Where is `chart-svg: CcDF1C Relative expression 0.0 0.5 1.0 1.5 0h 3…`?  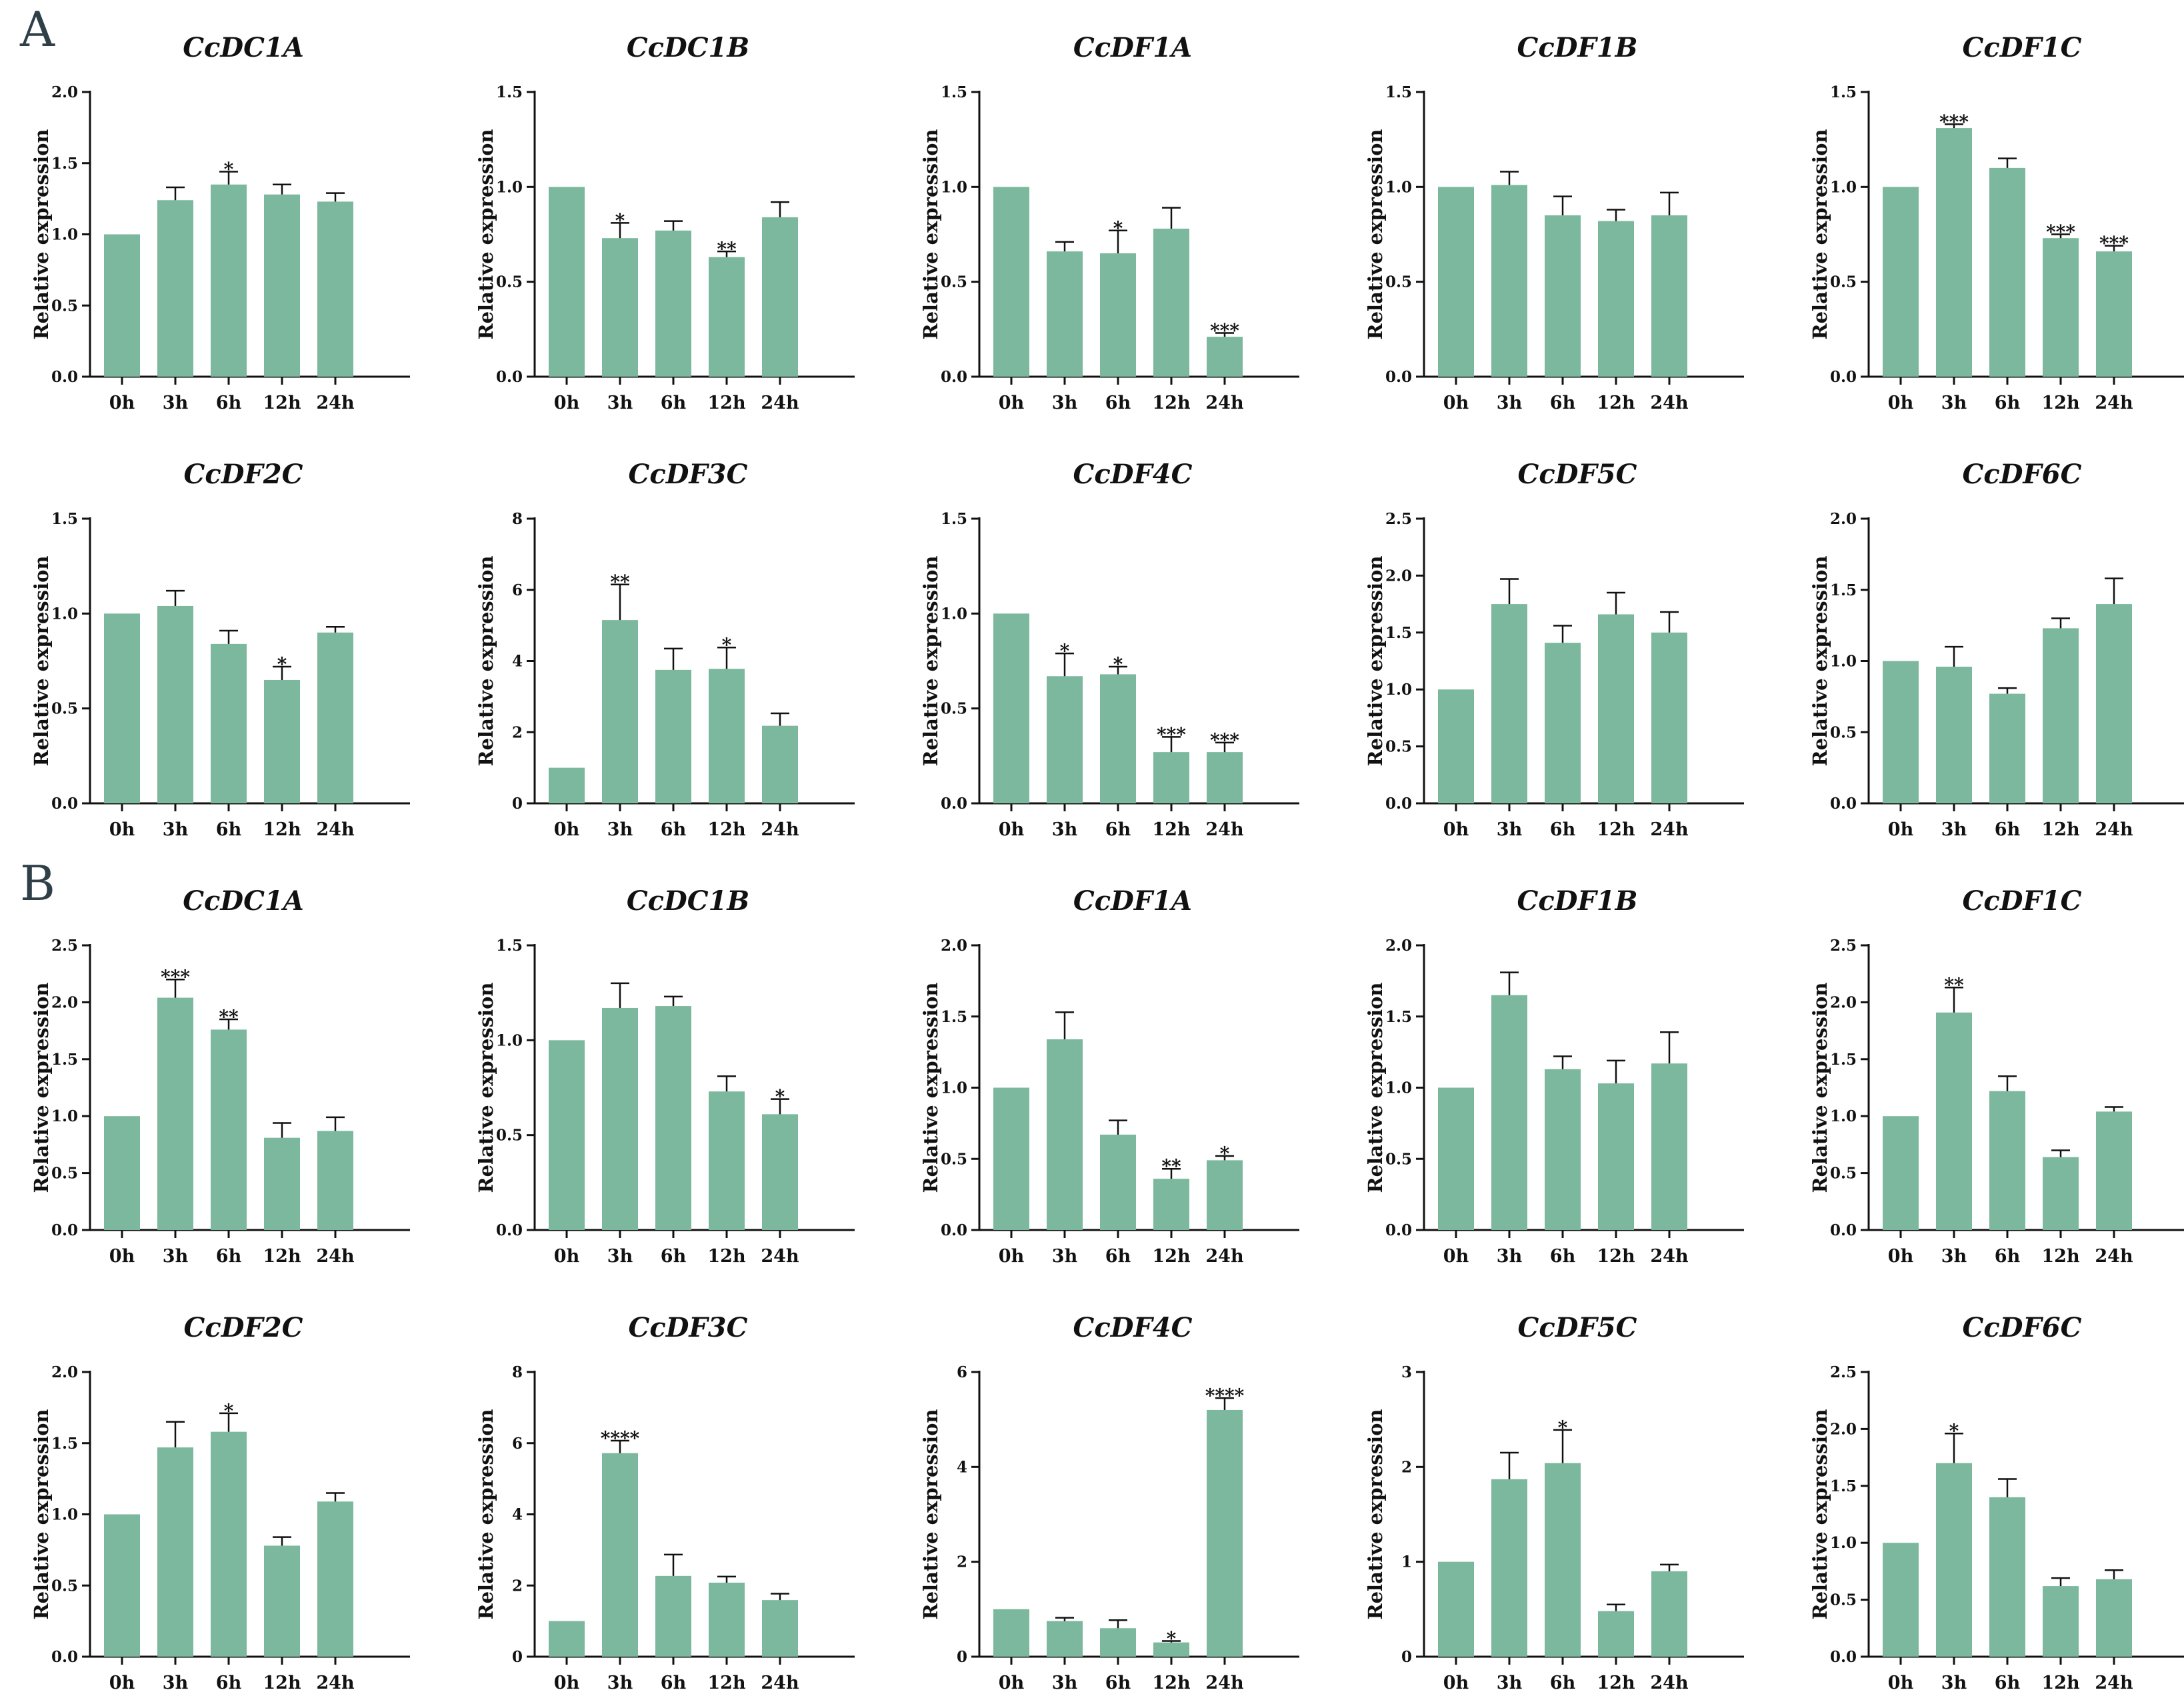 chart-svg: CcDF1C Relative expression 0.0 0.5 1.0 1.5 0h 3… is located at coordinates (1996, 222).